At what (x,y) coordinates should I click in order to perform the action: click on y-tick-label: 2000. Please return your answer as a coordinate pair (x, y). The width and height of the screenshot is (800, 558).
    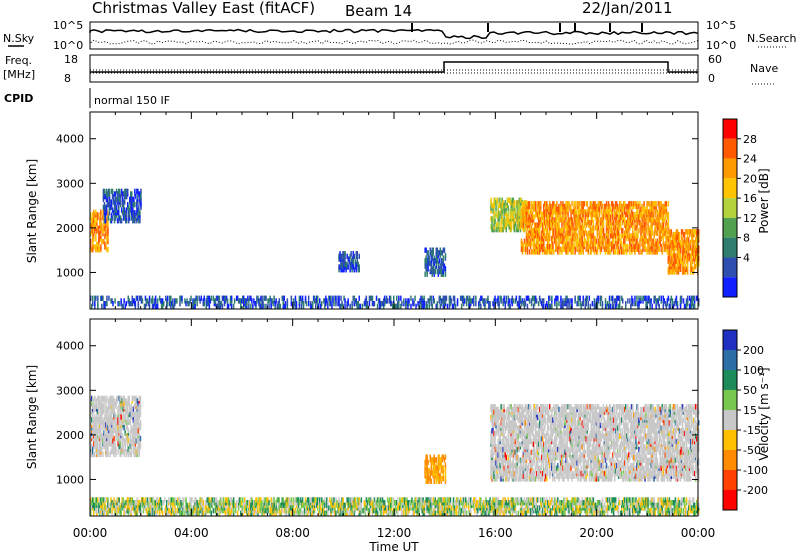
    Looking at the image, I should click on (70, 228).